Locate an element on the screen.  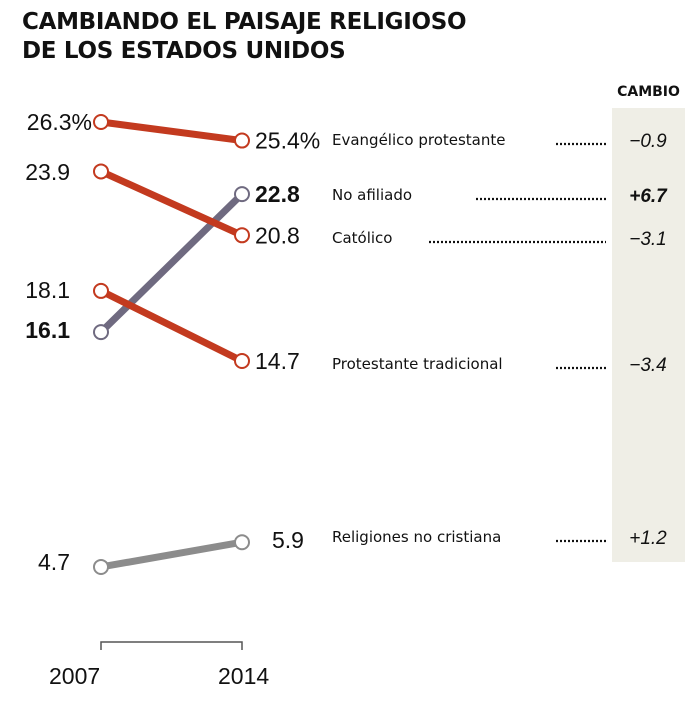
change-value-protestante-tradicional: −3.4 is located at coordinates (648, 365).